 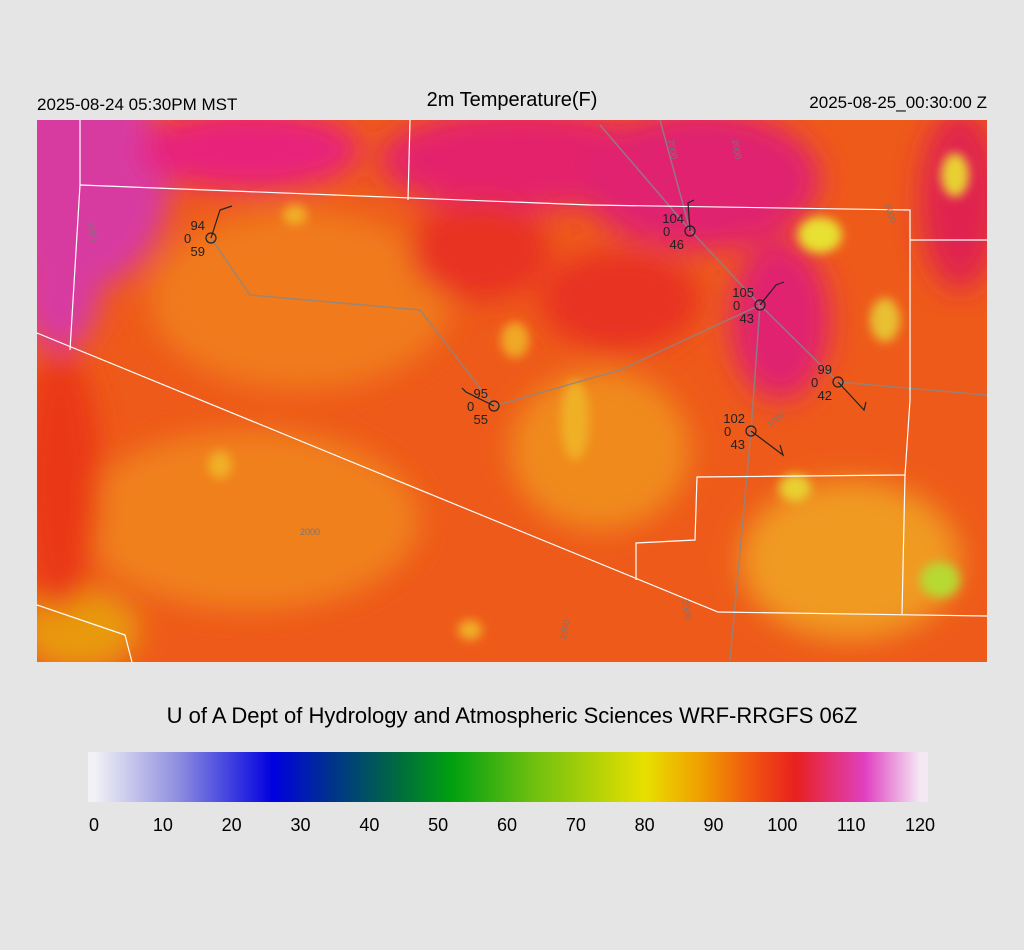 I want to click on map-title: 2m Temperature(F), so click(x=512, y=100).